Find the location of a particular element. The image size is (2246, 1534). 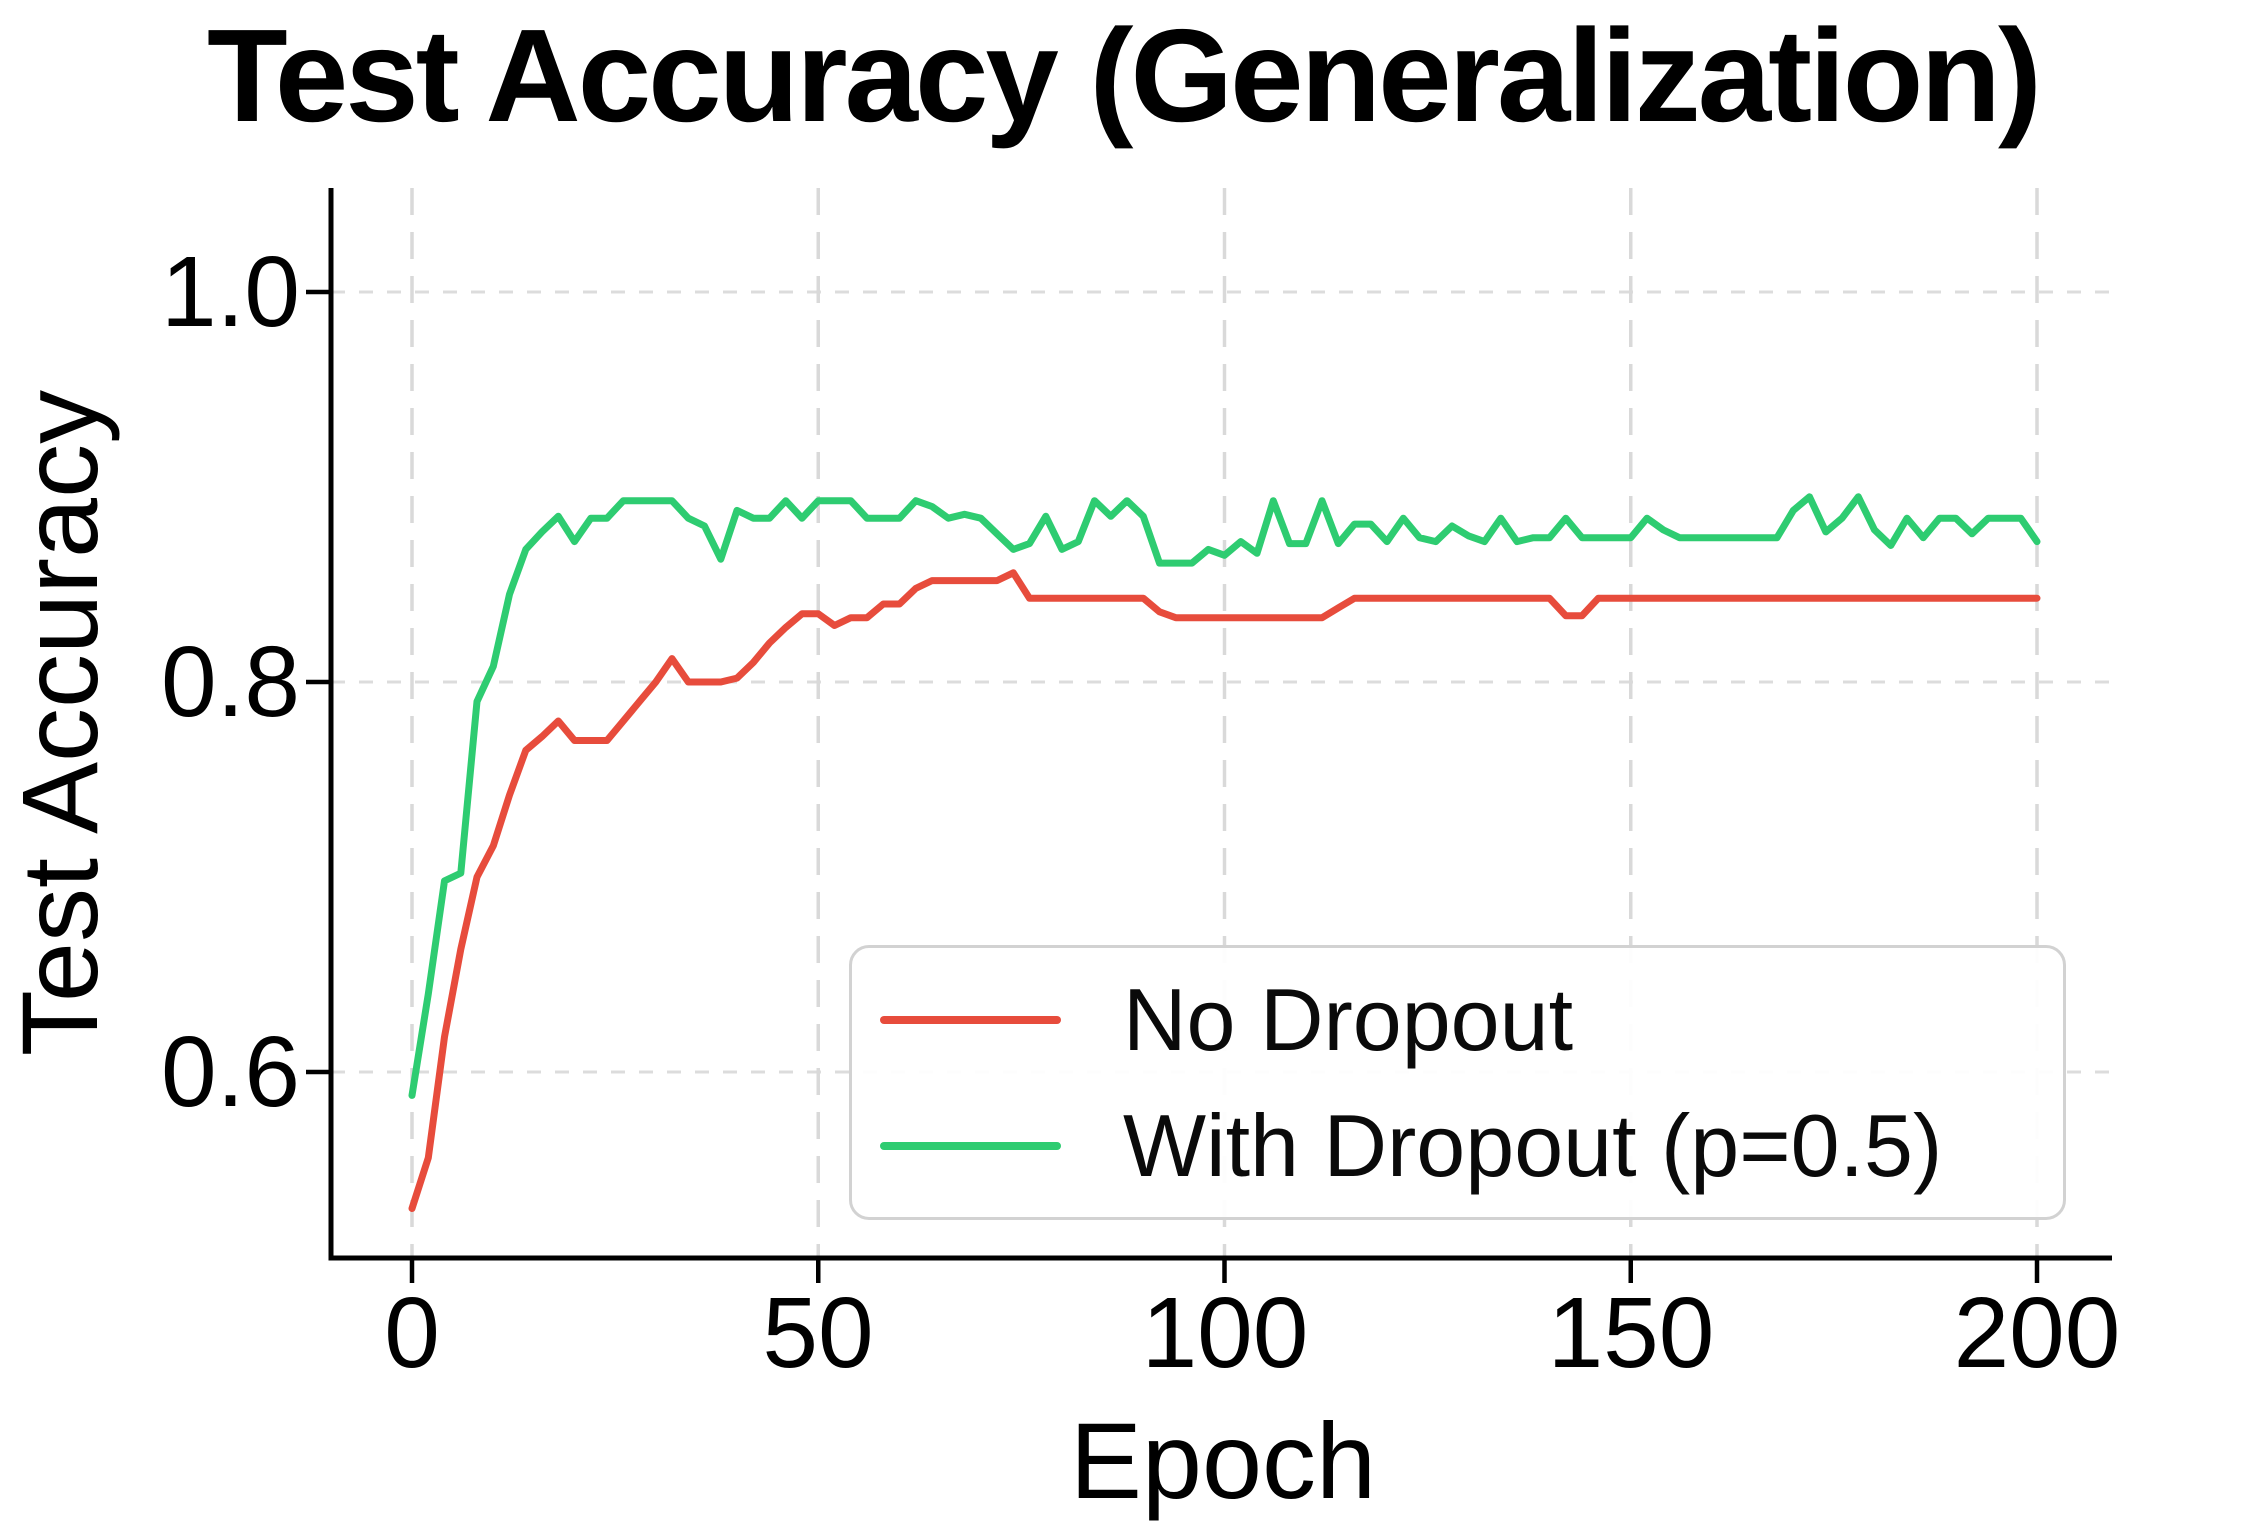

legend-swatch-red-line-icon is located at coordinates (970, 1019).